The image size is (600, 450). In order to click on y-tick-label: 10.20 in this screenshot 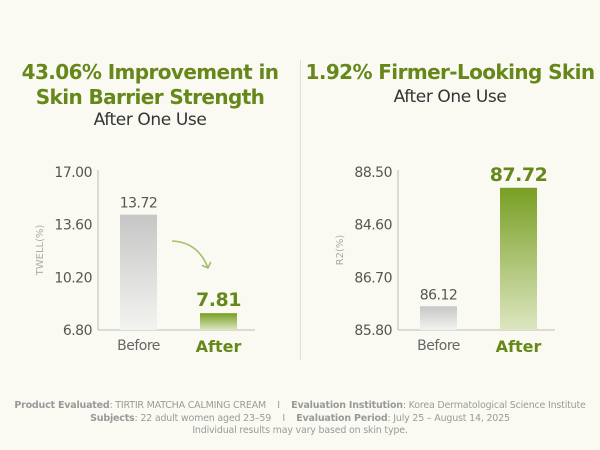, I will do `click(73, 278)`.